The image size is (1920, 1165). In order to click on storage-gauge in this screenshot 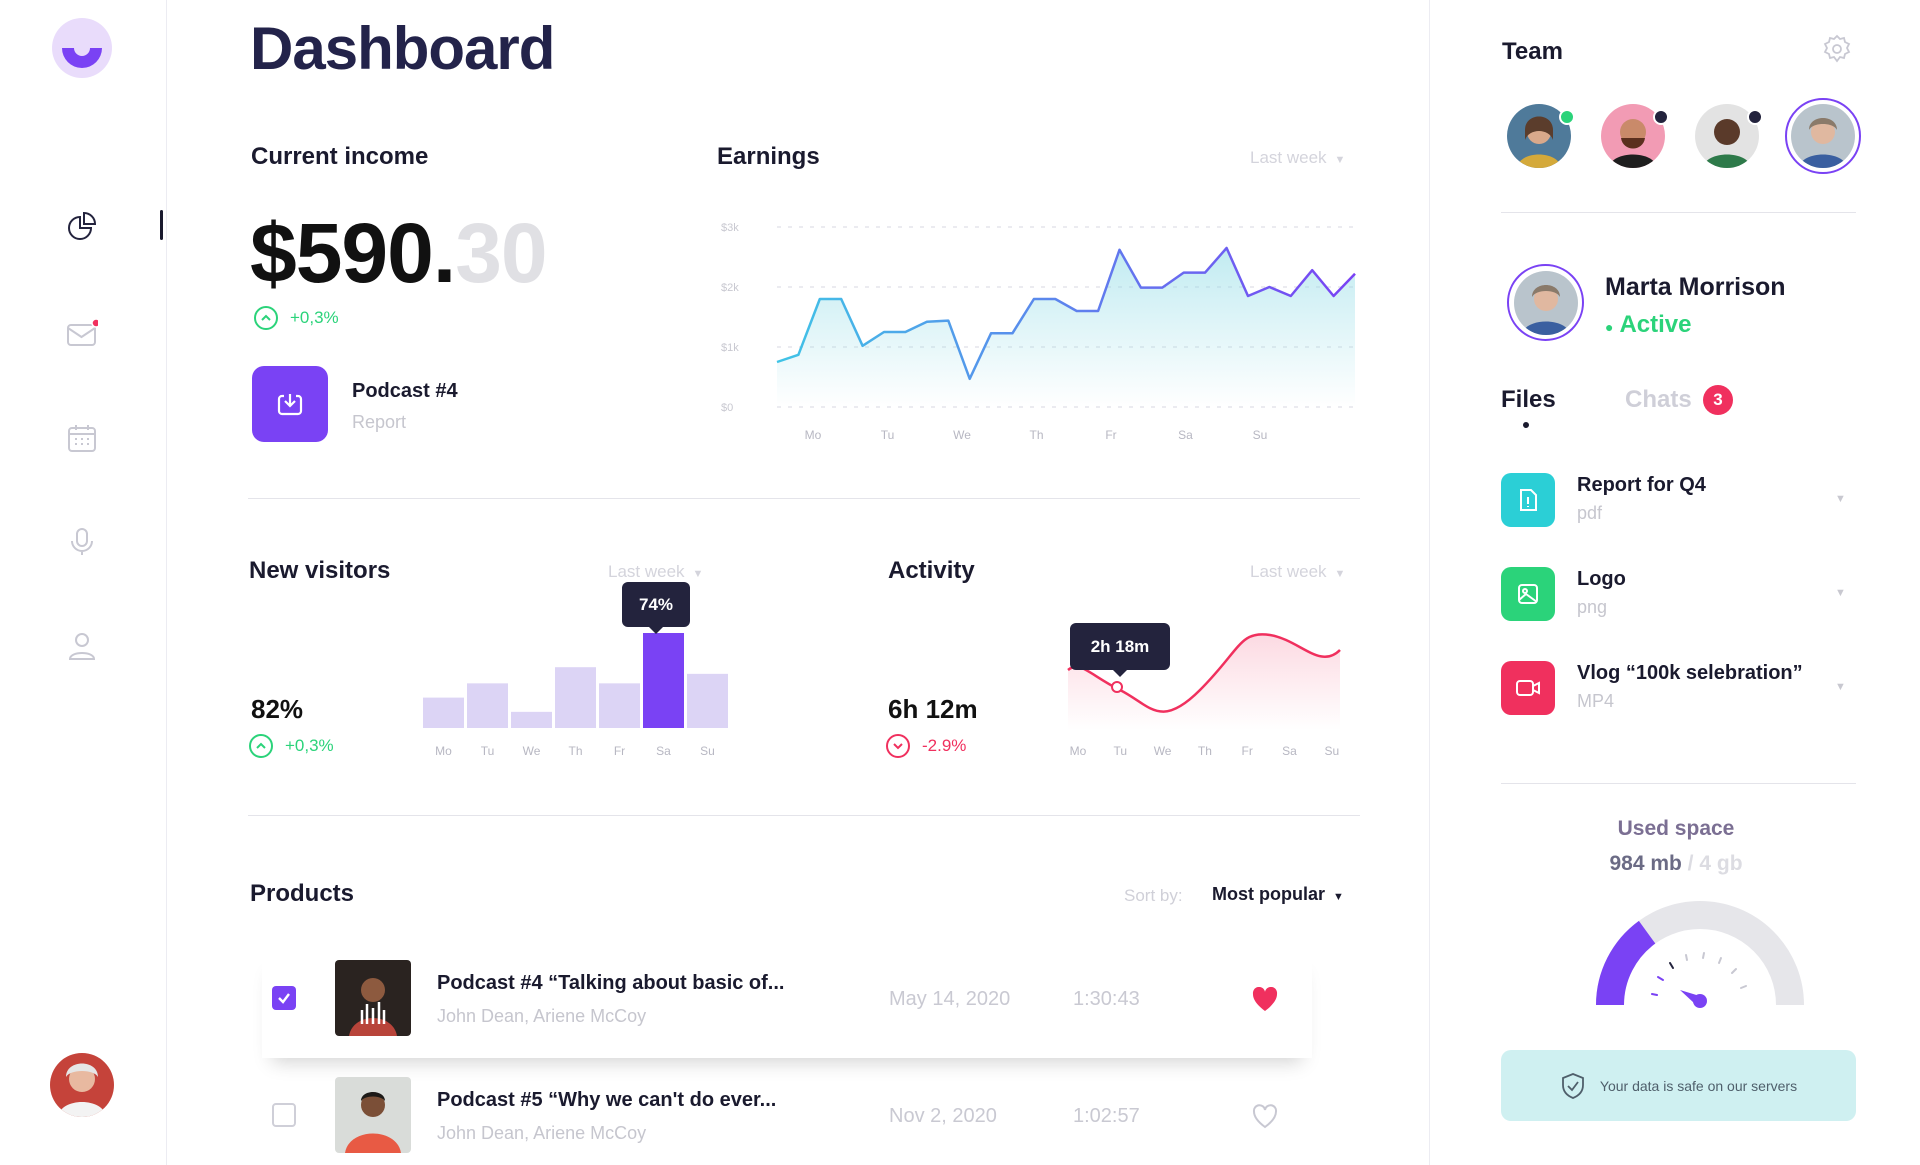, I will do `click(1700, 954)`.